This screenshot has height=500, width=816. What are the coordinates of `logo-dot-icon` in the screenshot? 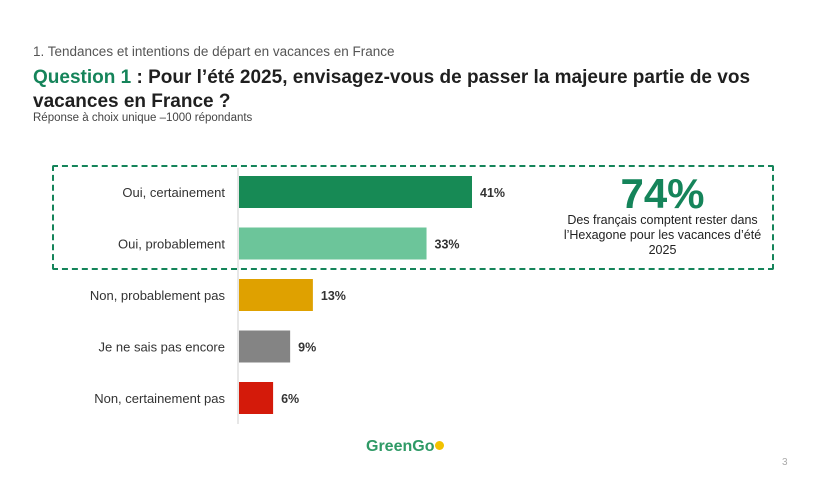 It's located at (440, 445).